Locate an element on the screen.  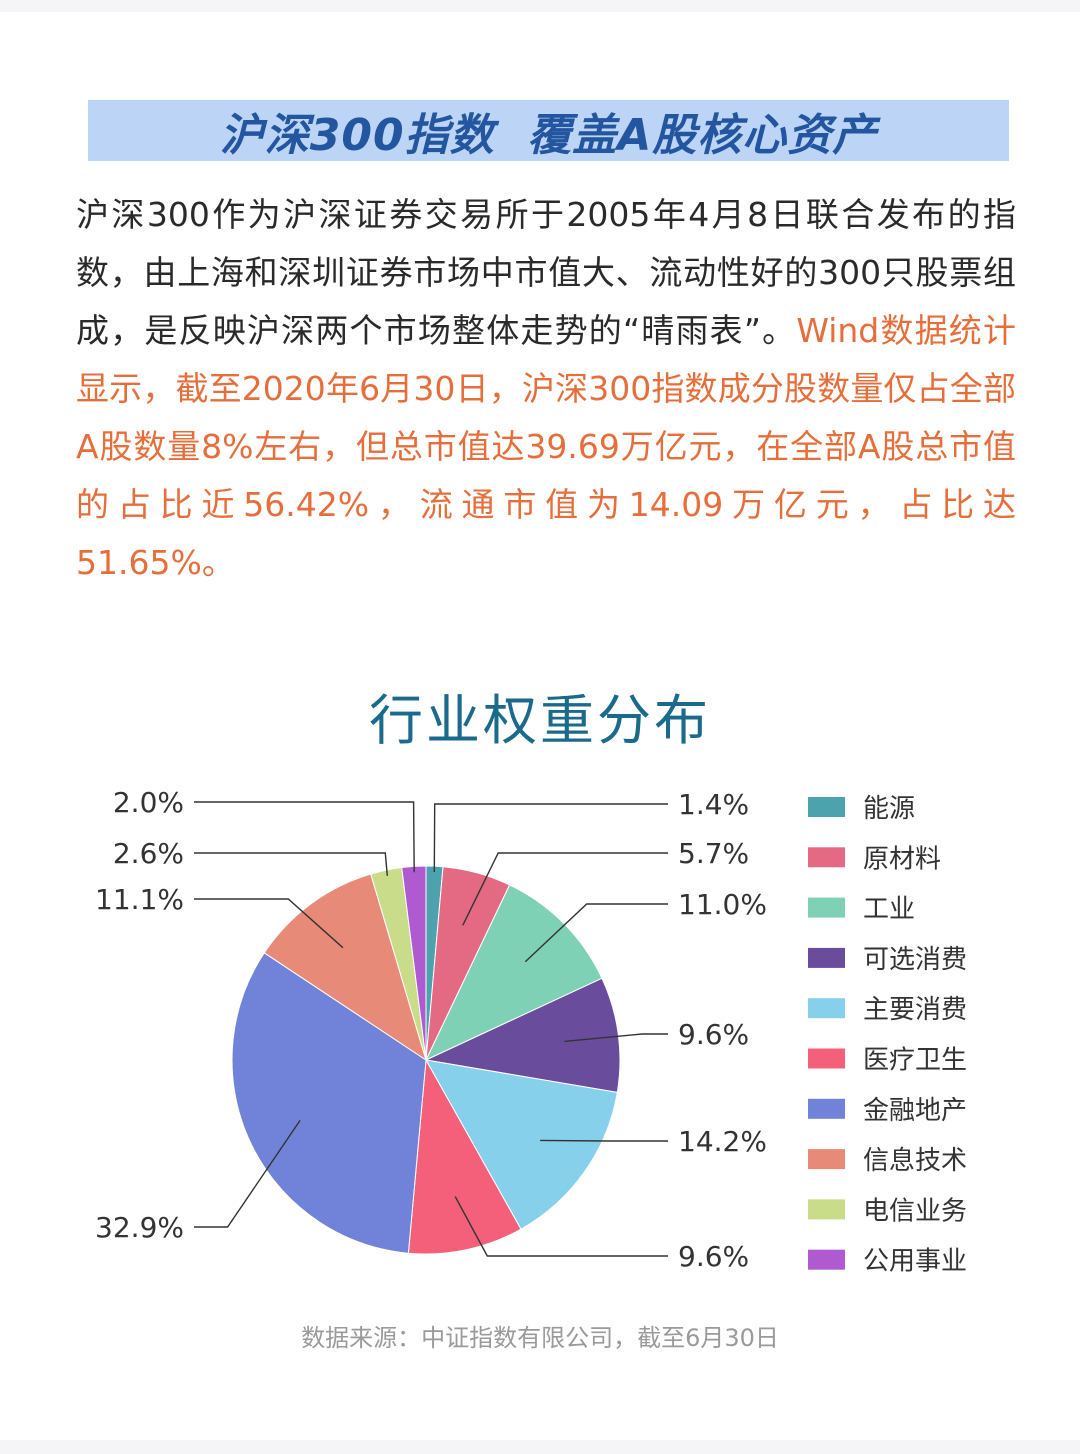
legend-label-2: 工业 is located at coordinates (889, 910).